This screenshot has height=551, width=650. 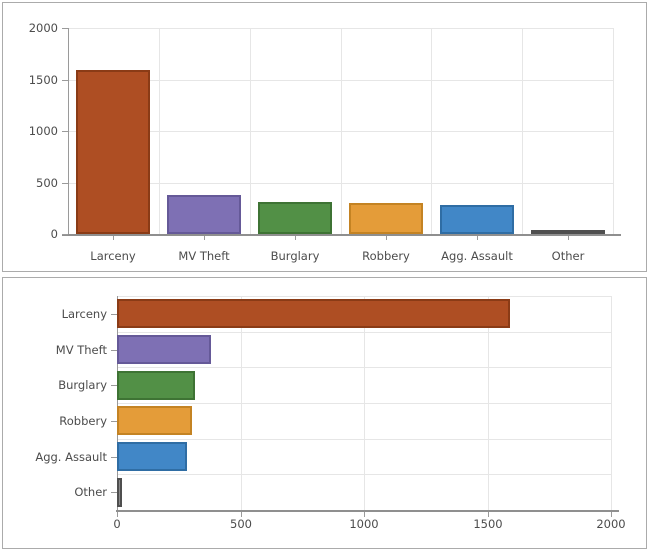 What do you see at coordinates (488, 524) in the screenshot?
I see `x-tick-label: 1500` at bounding box center [488, 524].